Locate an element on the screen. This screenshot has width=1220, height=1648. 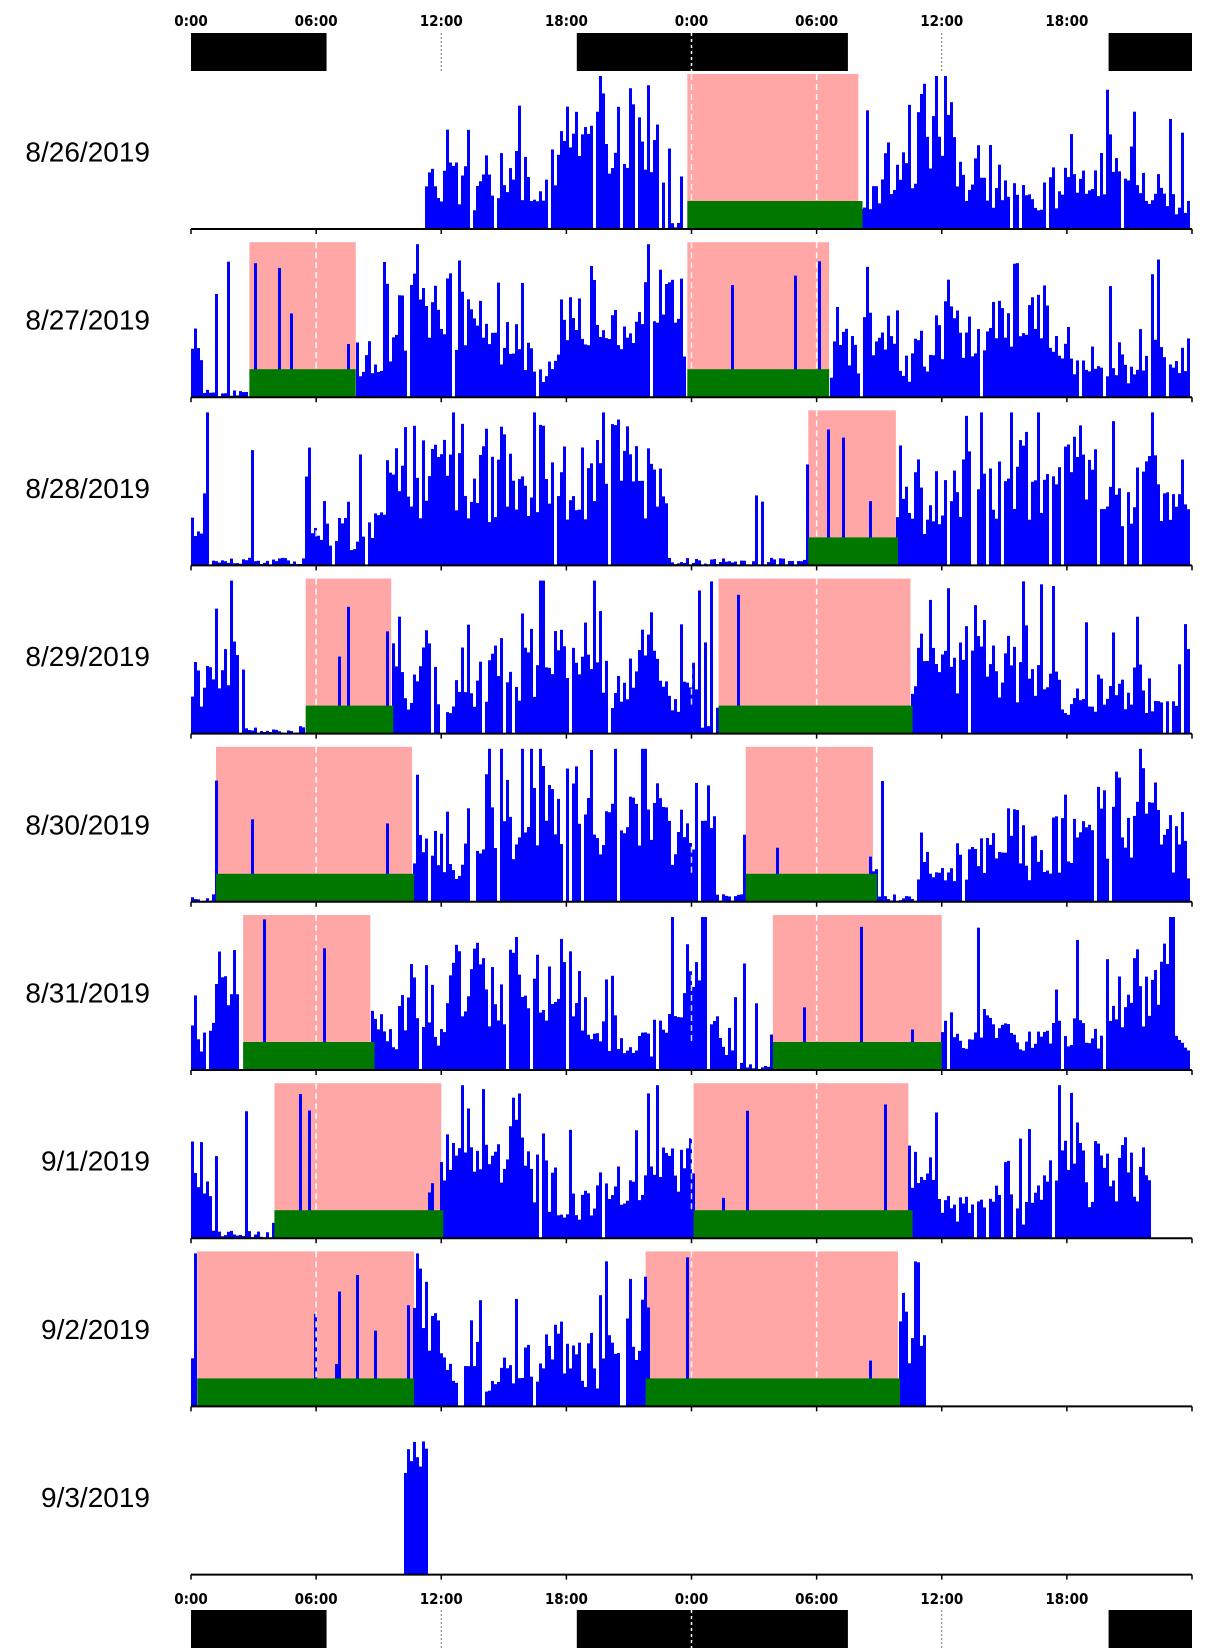
day-row: 9/2/2019 is located at coordinates (617, 1331).